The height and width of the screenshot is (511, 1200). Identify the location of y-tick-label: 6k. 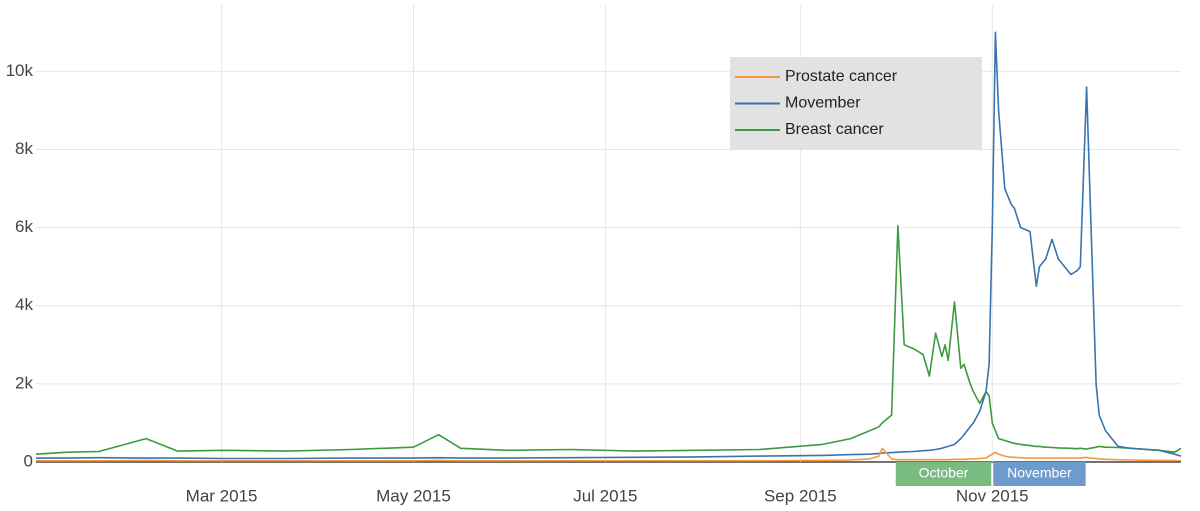
(24, 226).